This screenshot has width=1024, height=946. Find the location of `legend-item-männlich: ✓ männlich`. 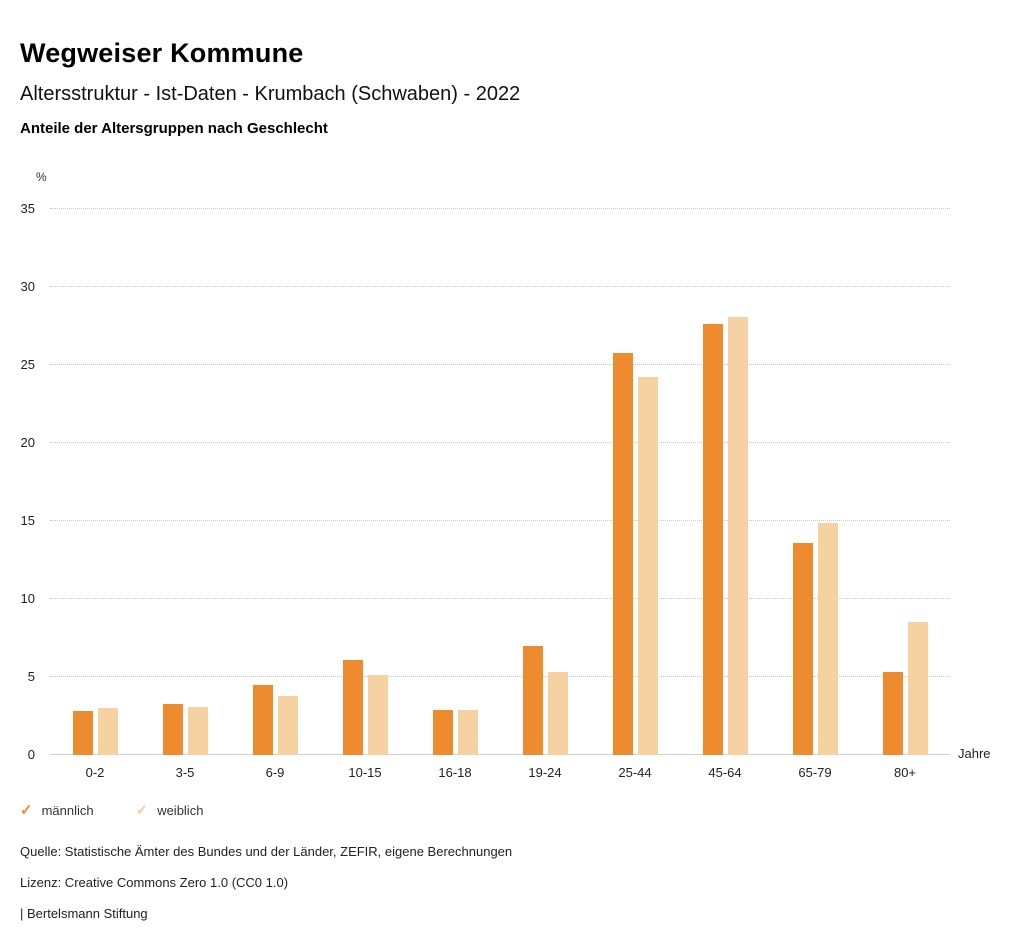

legend-item-männlich: ✓ männlich is located at coordinates (57, 810).